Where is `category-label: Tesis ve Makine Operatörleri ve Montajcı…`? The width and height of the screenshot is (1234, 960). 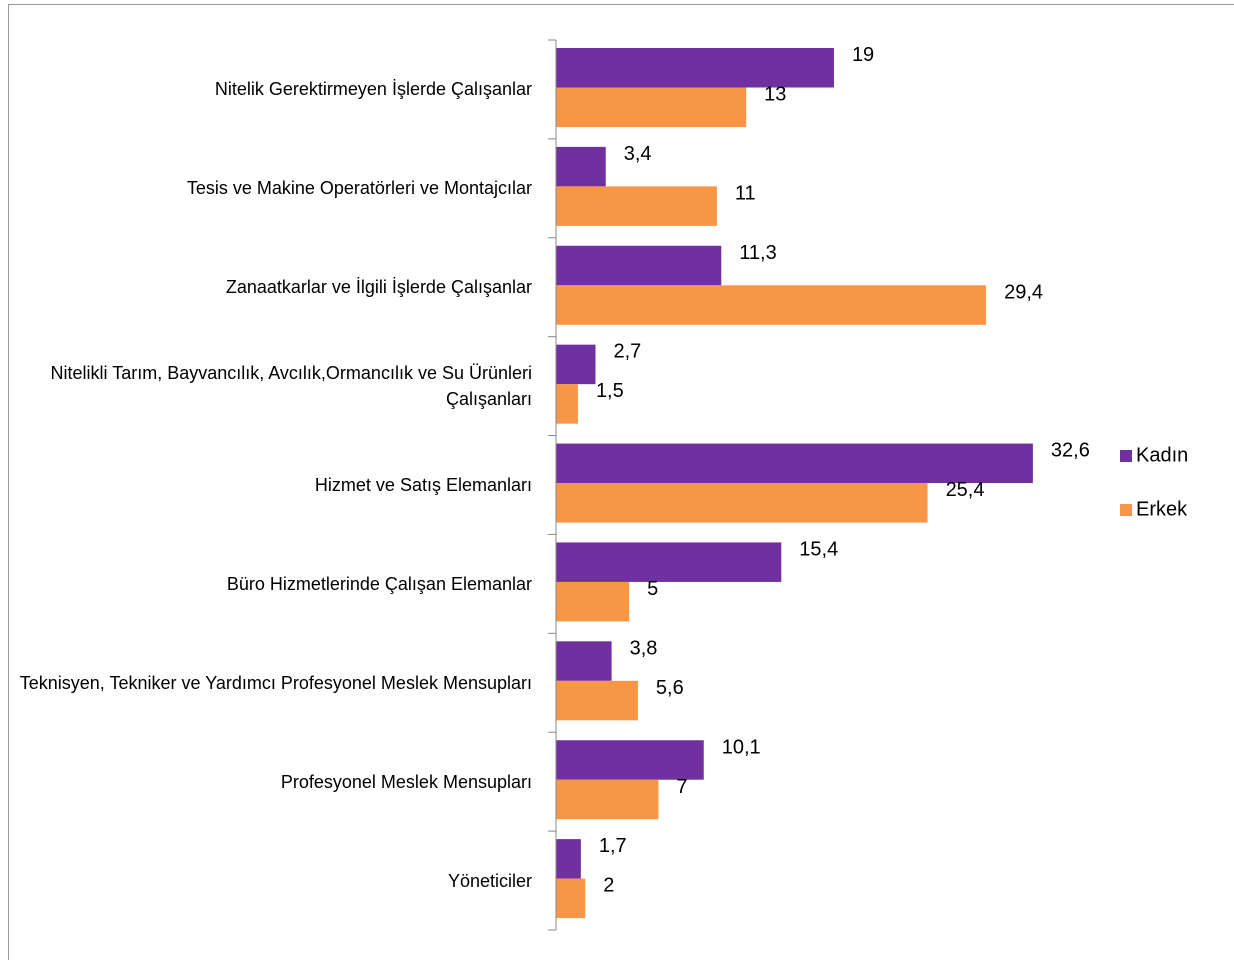
category-label: Tesis ve Makine Operatörleri ve Montajcı… is located at coordinates (359, 188).